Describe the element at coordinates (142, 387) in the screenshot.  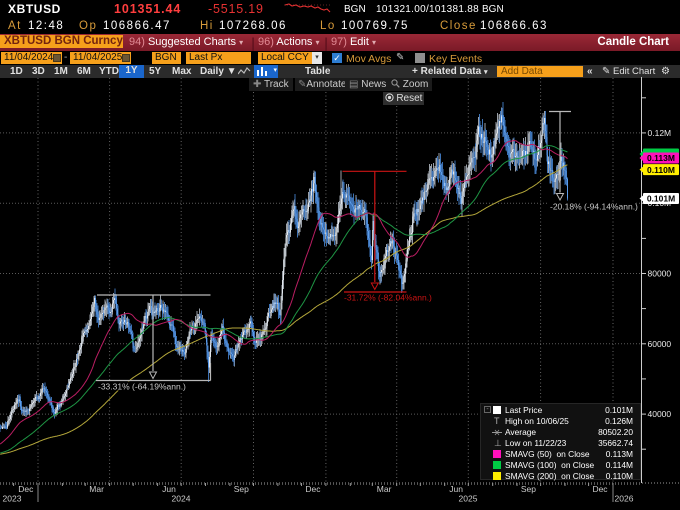
I see `svg-text: -33.31% (-64.19%ann.)` at that location.